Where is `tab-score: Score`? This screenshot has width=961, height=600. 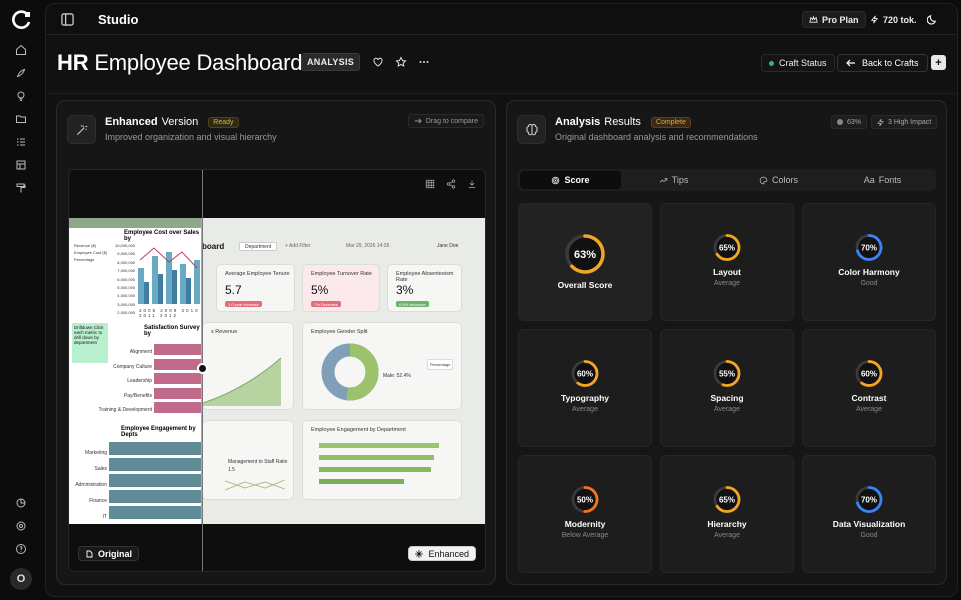
tab-score: Score is located at coordinates (570, 180).